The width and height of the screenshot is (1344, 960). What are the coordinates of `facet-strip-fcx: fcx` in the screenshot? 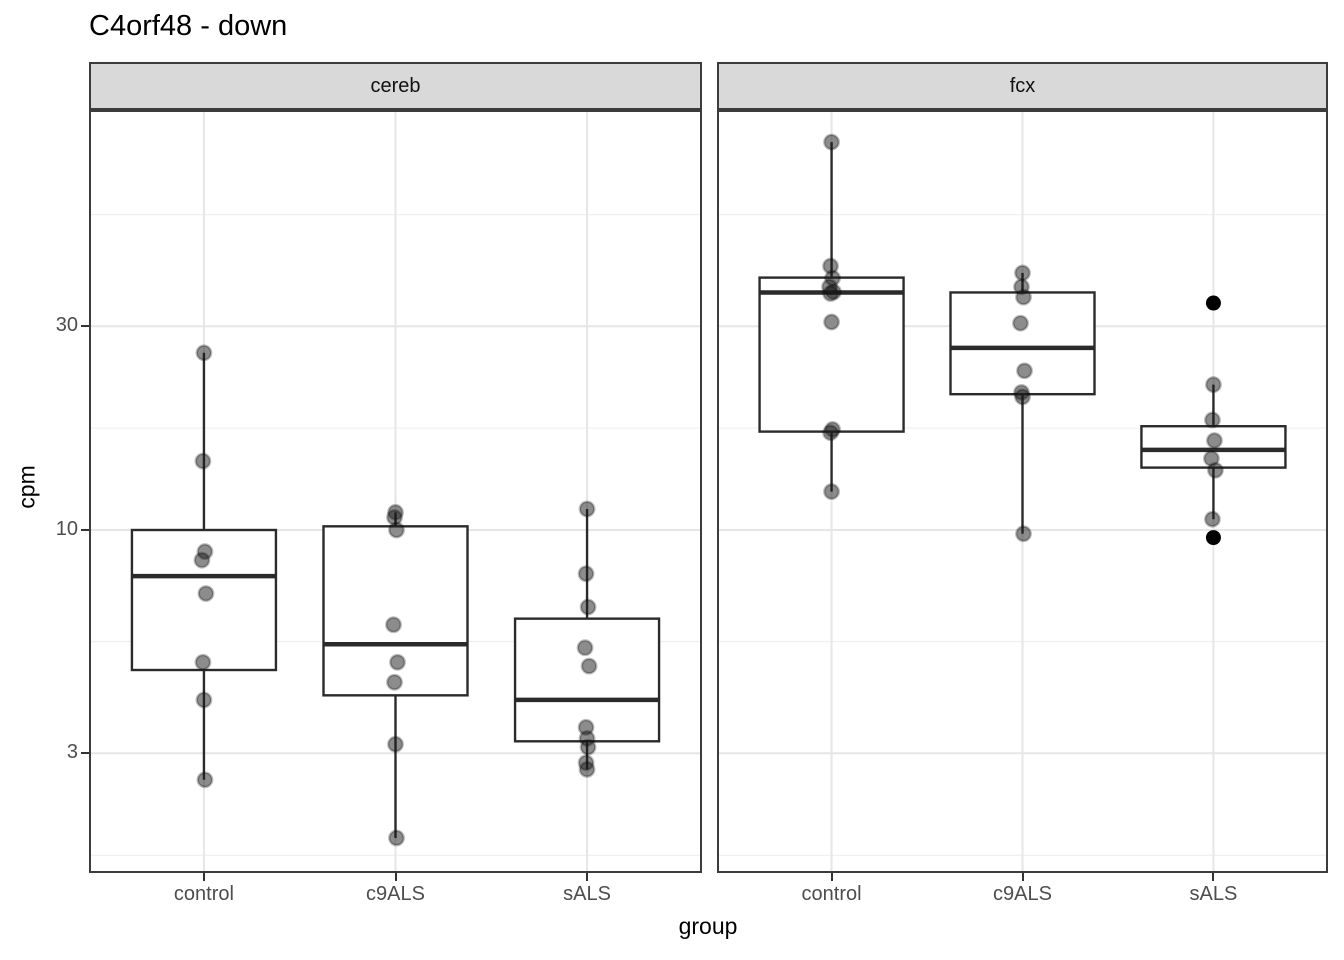 It's located at (1022, 86).